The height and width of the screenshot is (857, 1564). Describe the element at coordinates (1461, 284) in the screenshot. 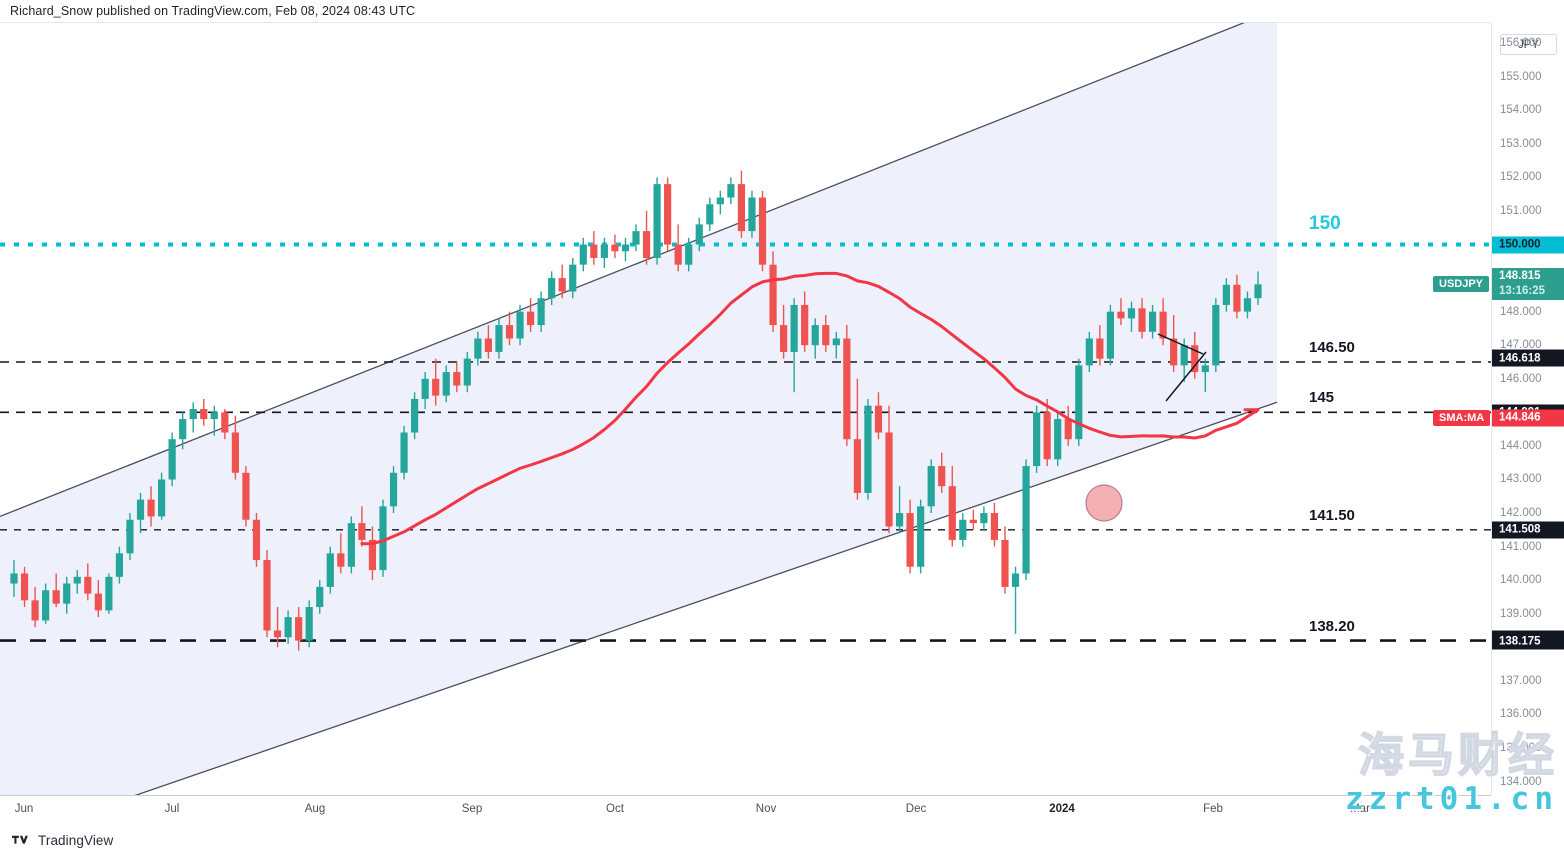

I see `series-pill-usdjpy: USDJPY` at that location.